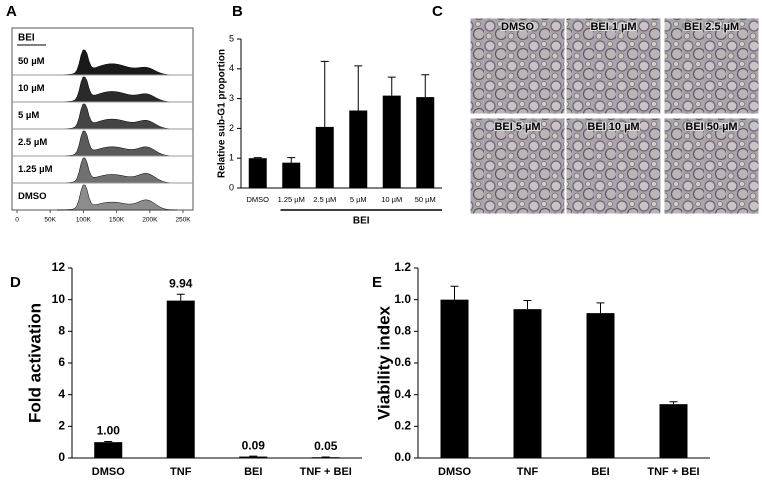 The image size is (762, 483). I want to click on x-axis-title: BEI, so click(361, 221).